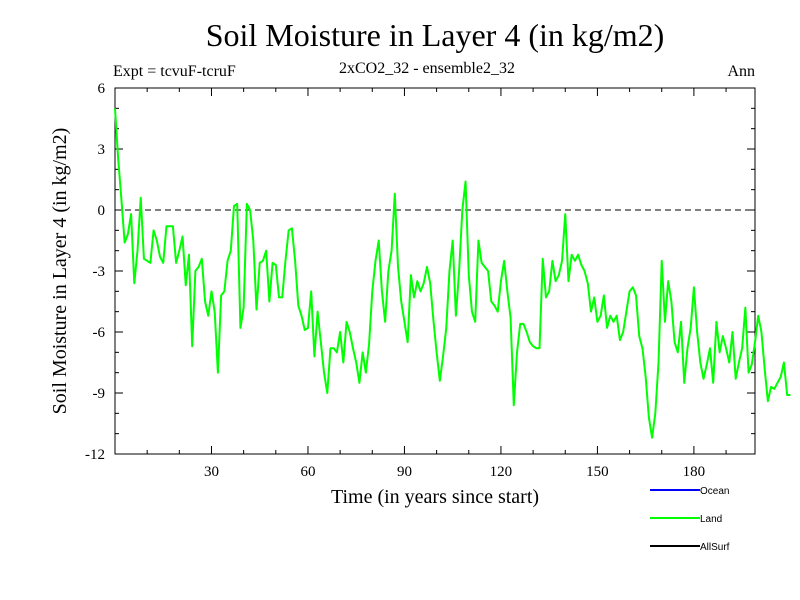 This screenshot has height=600, width=800. What do you see at coordinates (694, 472) in the screenshot?
I see `x-tick-label: 180` at bounding box center [694, 472].